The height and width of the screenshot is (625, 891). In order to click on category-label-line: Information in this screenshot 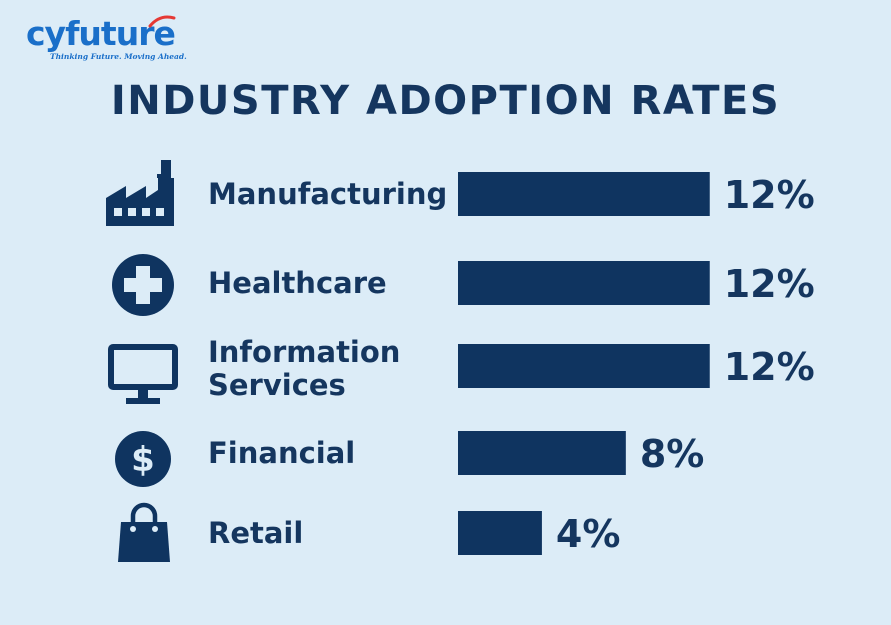, I will do `click(304, 352)`.